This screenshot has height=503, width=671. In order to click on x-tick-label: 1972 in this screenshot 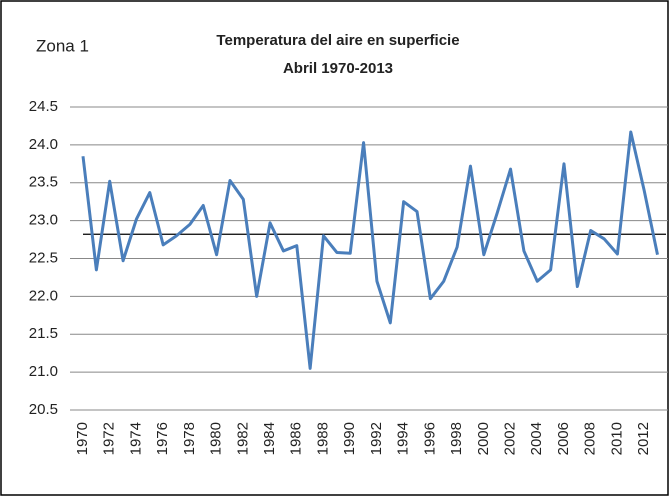, I will do `click(109, 438)`.